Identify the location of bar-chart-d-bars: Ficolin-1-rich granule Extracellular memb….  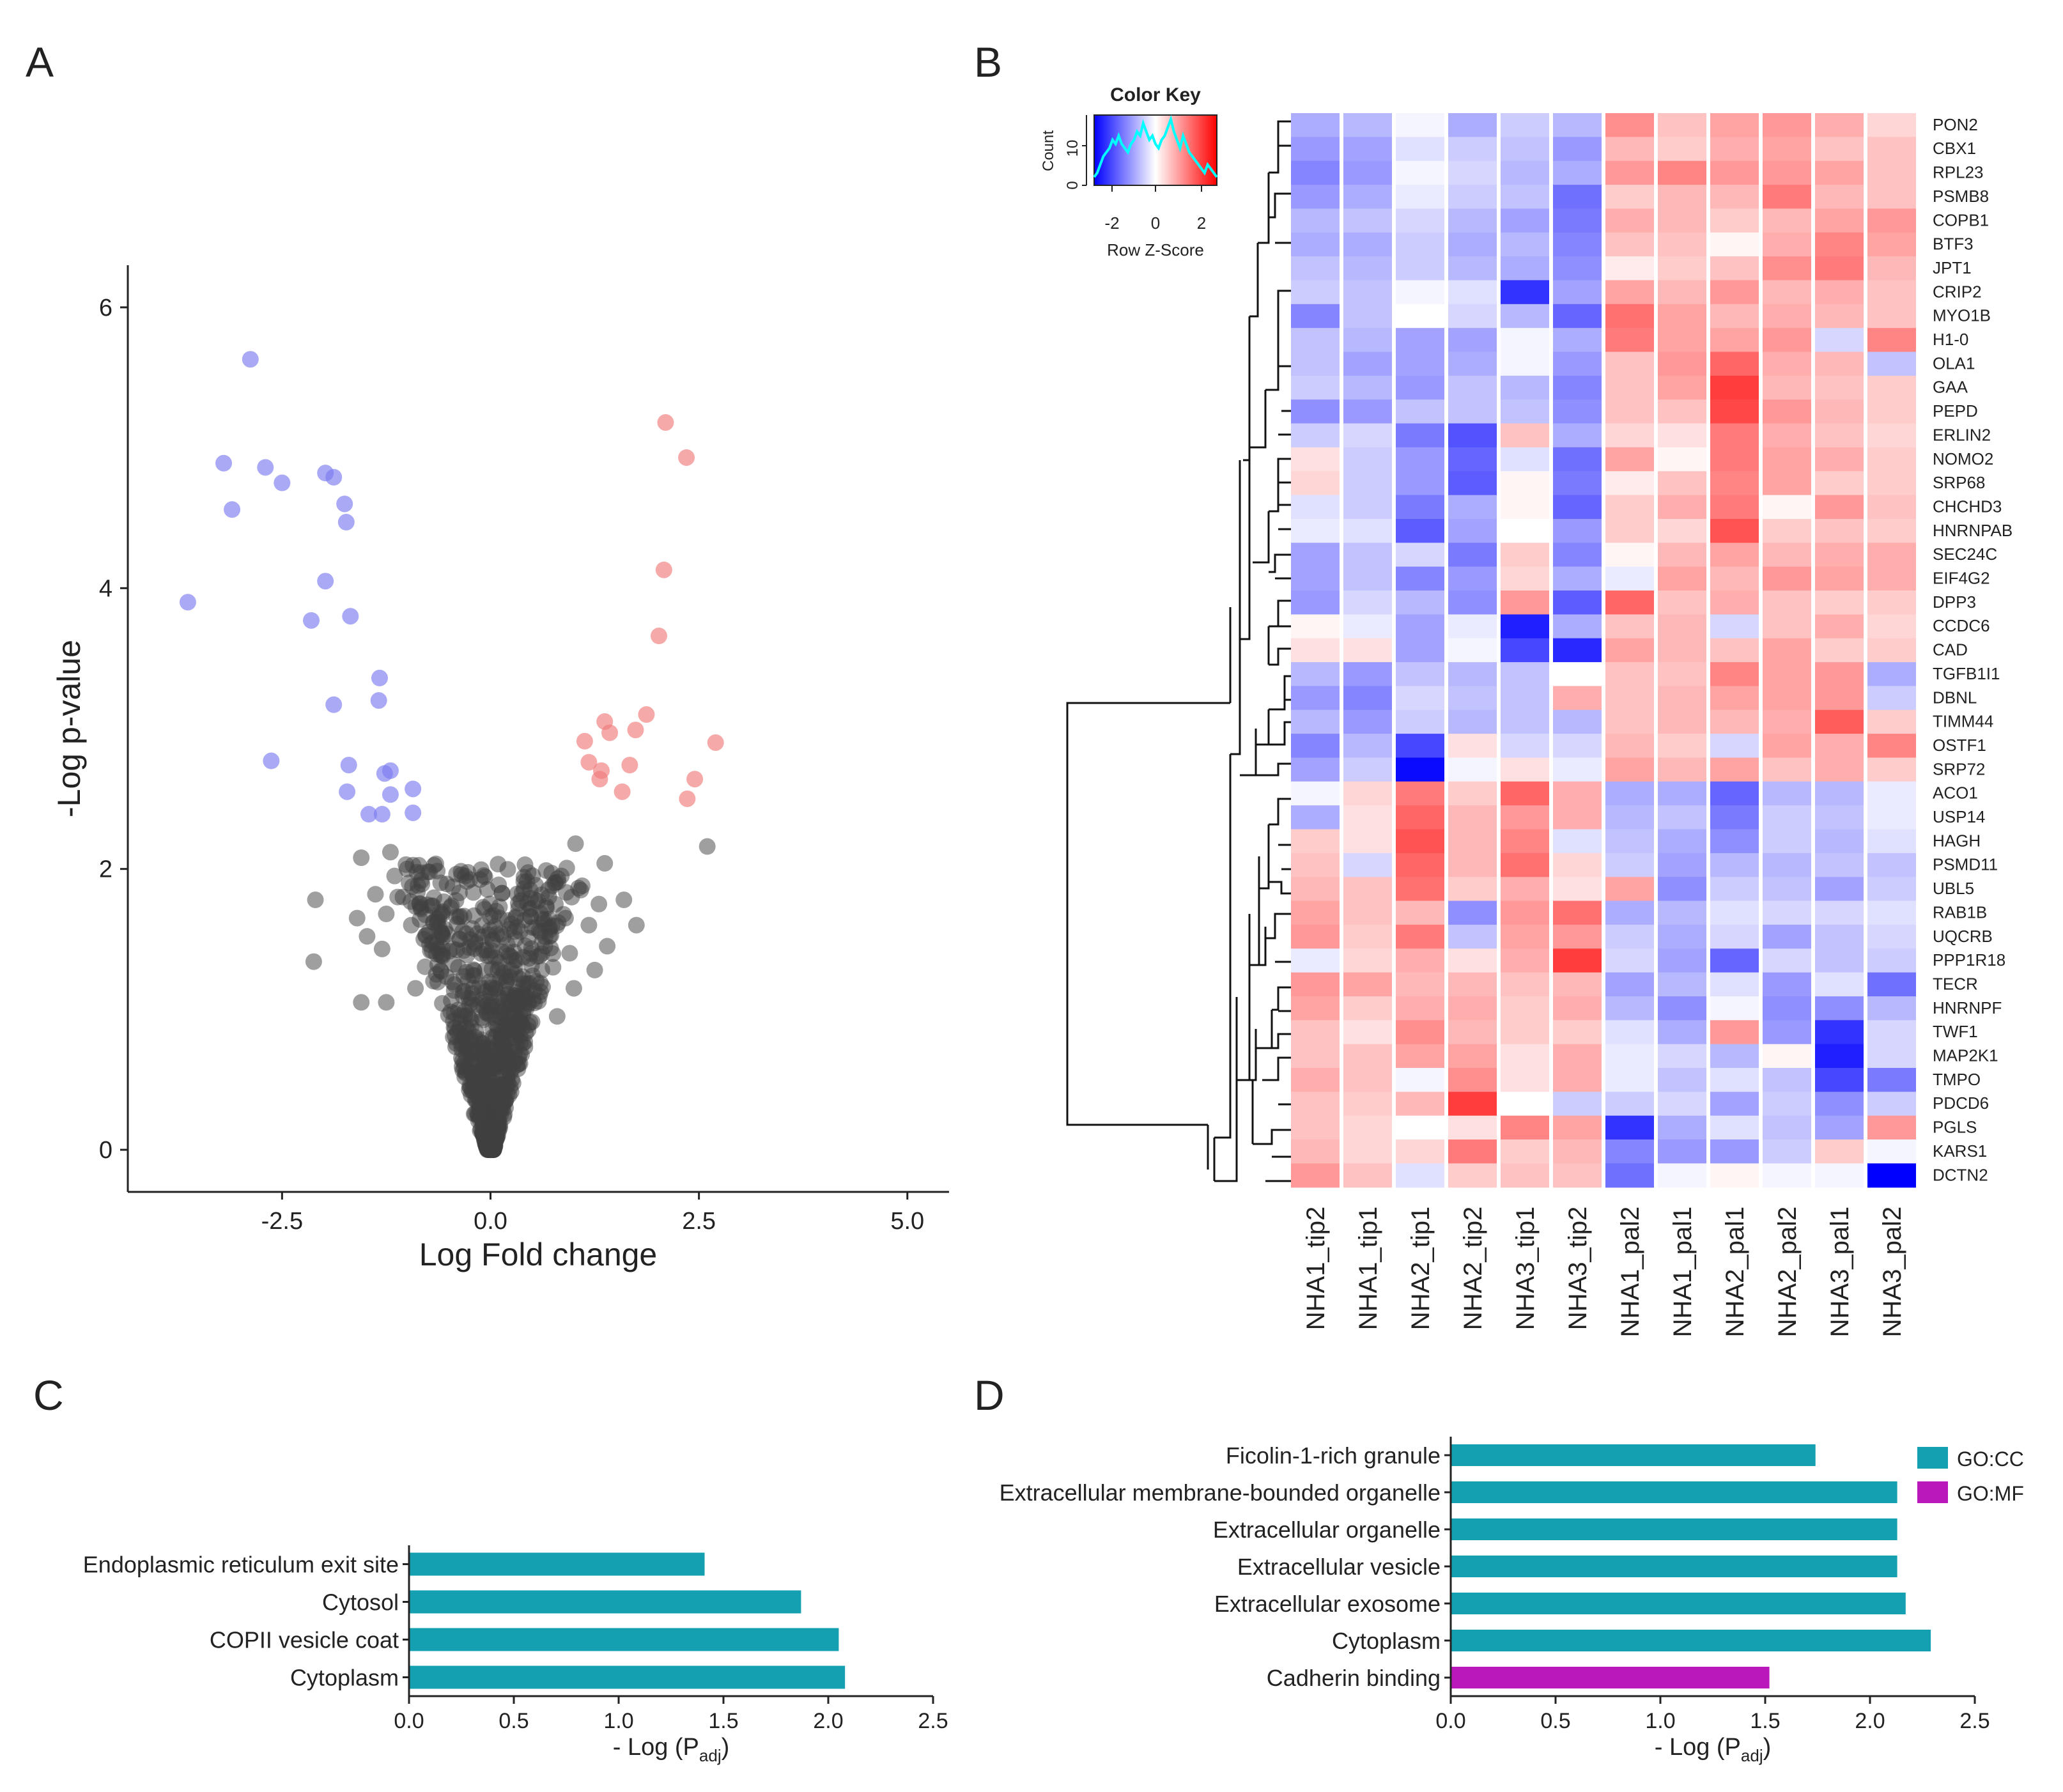
(1465, 1566).